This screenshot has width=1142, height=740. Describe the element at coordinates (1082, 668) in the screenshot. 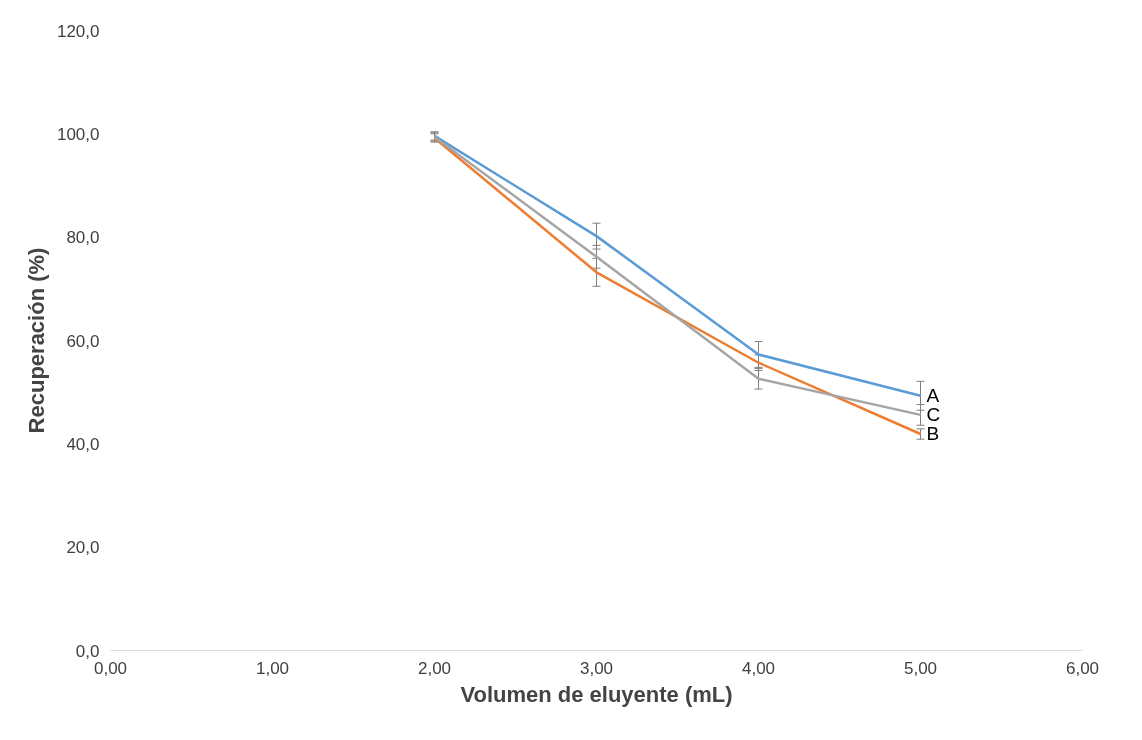

I see `x-tick-label: 6,00` at that location.